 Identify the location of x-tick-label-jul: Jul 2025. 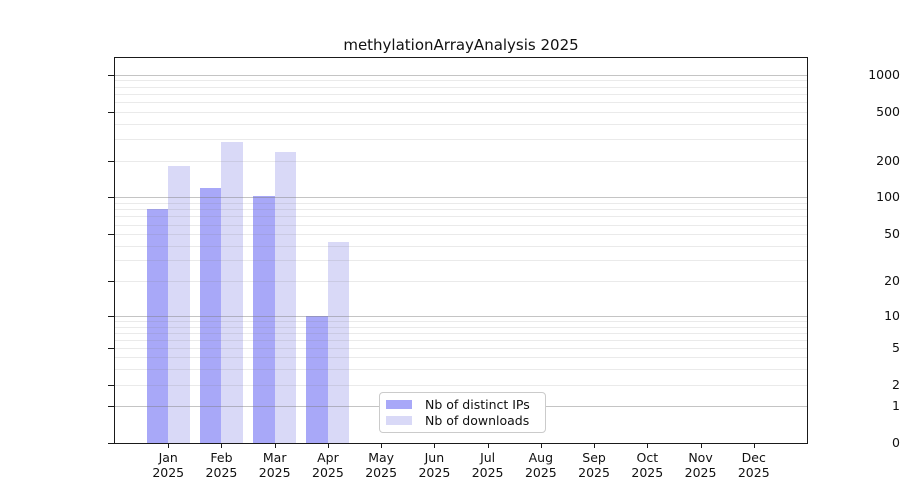
(488, 465).